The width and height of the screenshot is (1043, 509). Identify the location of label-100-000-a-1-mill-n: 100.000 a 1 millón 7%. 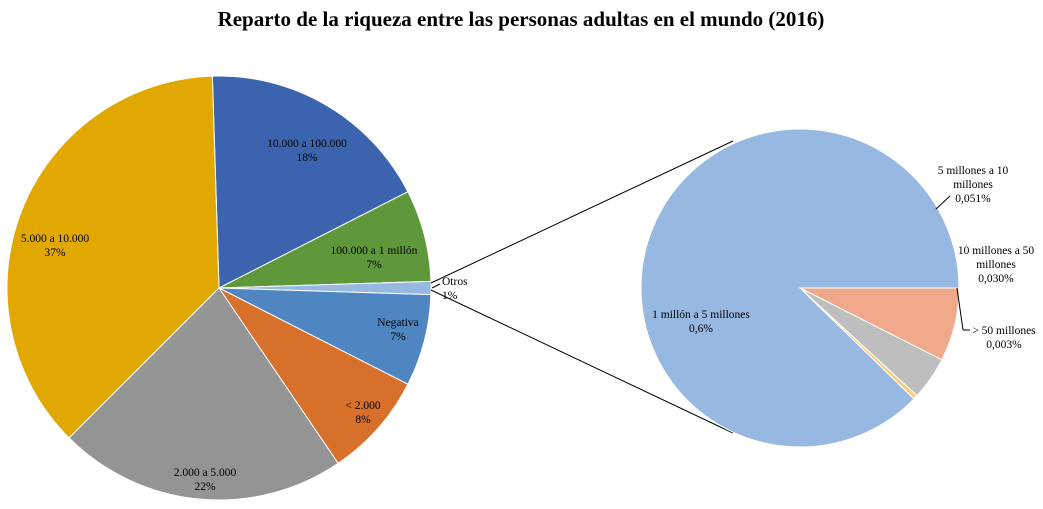
(374, 258).